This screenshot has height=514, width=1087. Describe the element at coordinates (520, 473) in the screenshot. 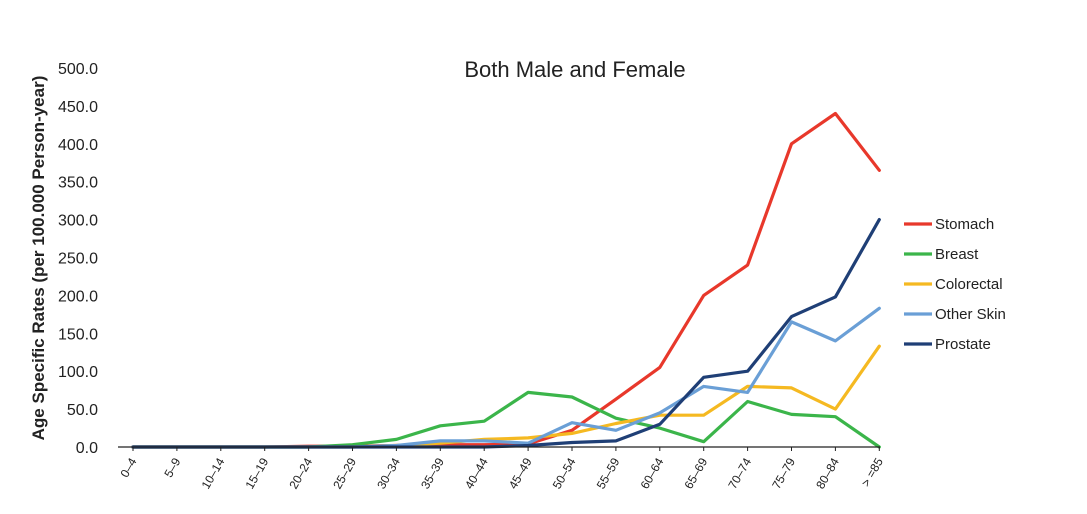

I see `x-tick-label: 45–49` at that location.